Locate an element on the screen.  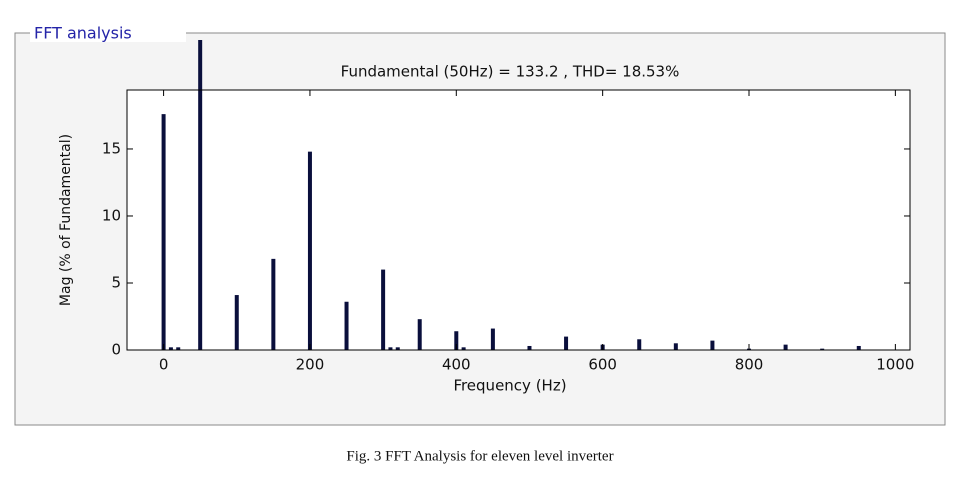
x-axis-label: Frequency (Hz) is located at coordinates (509, 386).